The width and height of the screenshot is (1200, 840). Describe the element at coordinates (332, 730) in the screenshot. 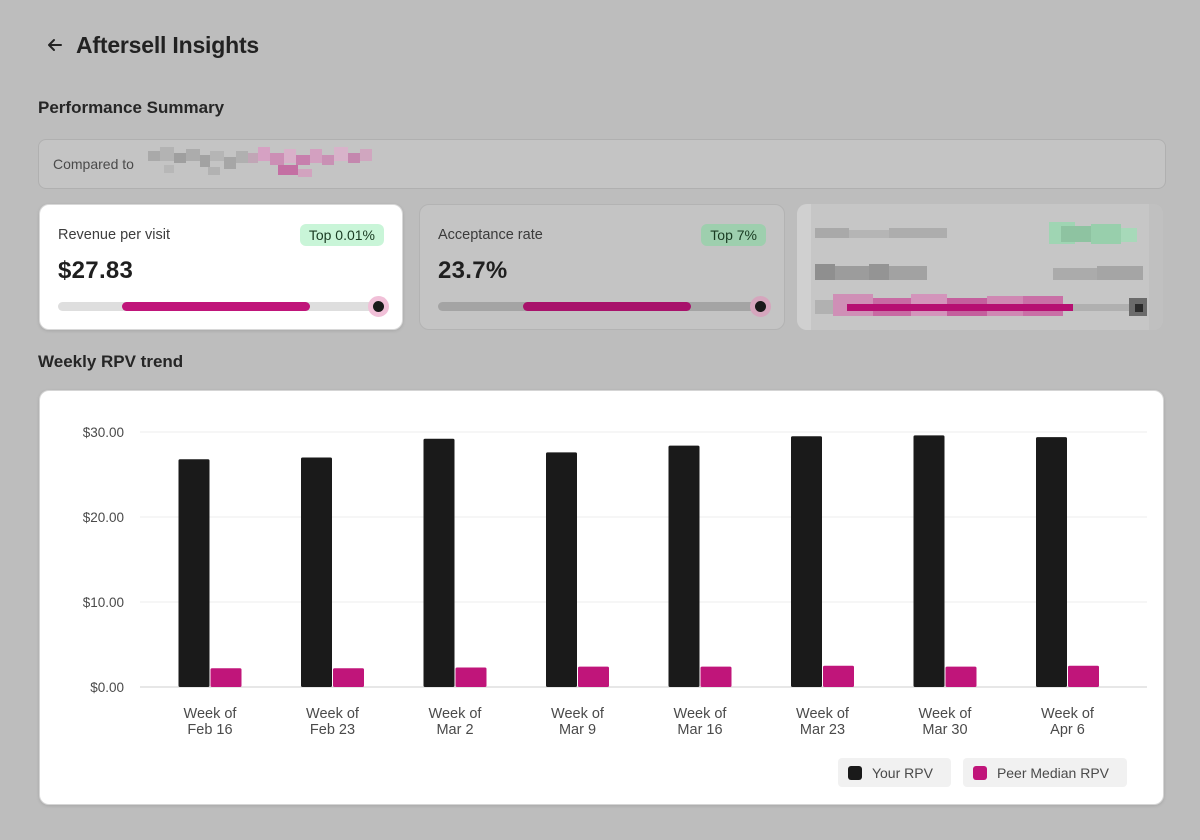

I see `x-tick-label: Feb 23` at that location.